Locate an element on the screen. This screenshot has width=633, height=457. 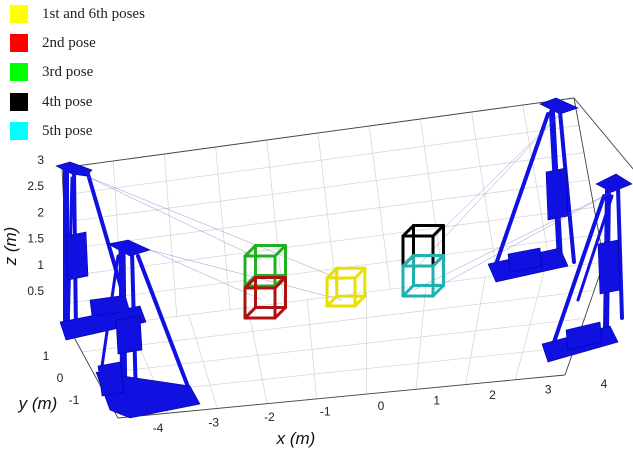
grid-line is located at coordinates (339, 347).